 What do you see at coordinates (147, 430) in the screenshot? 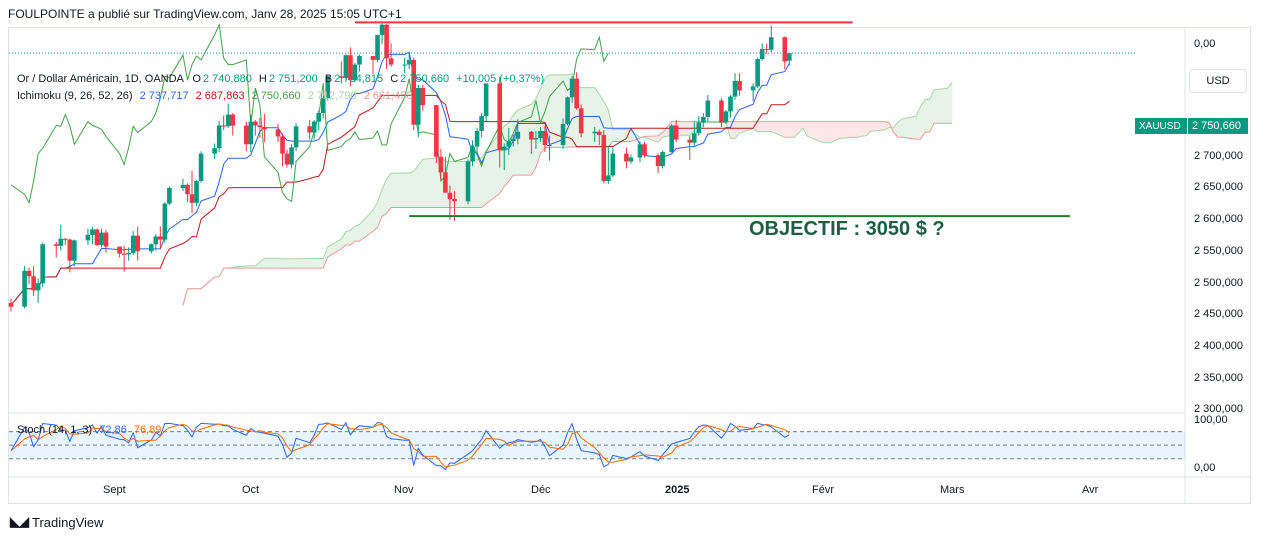
I see `stoch-d-value: 76,89` at bounding box center [147, 430].